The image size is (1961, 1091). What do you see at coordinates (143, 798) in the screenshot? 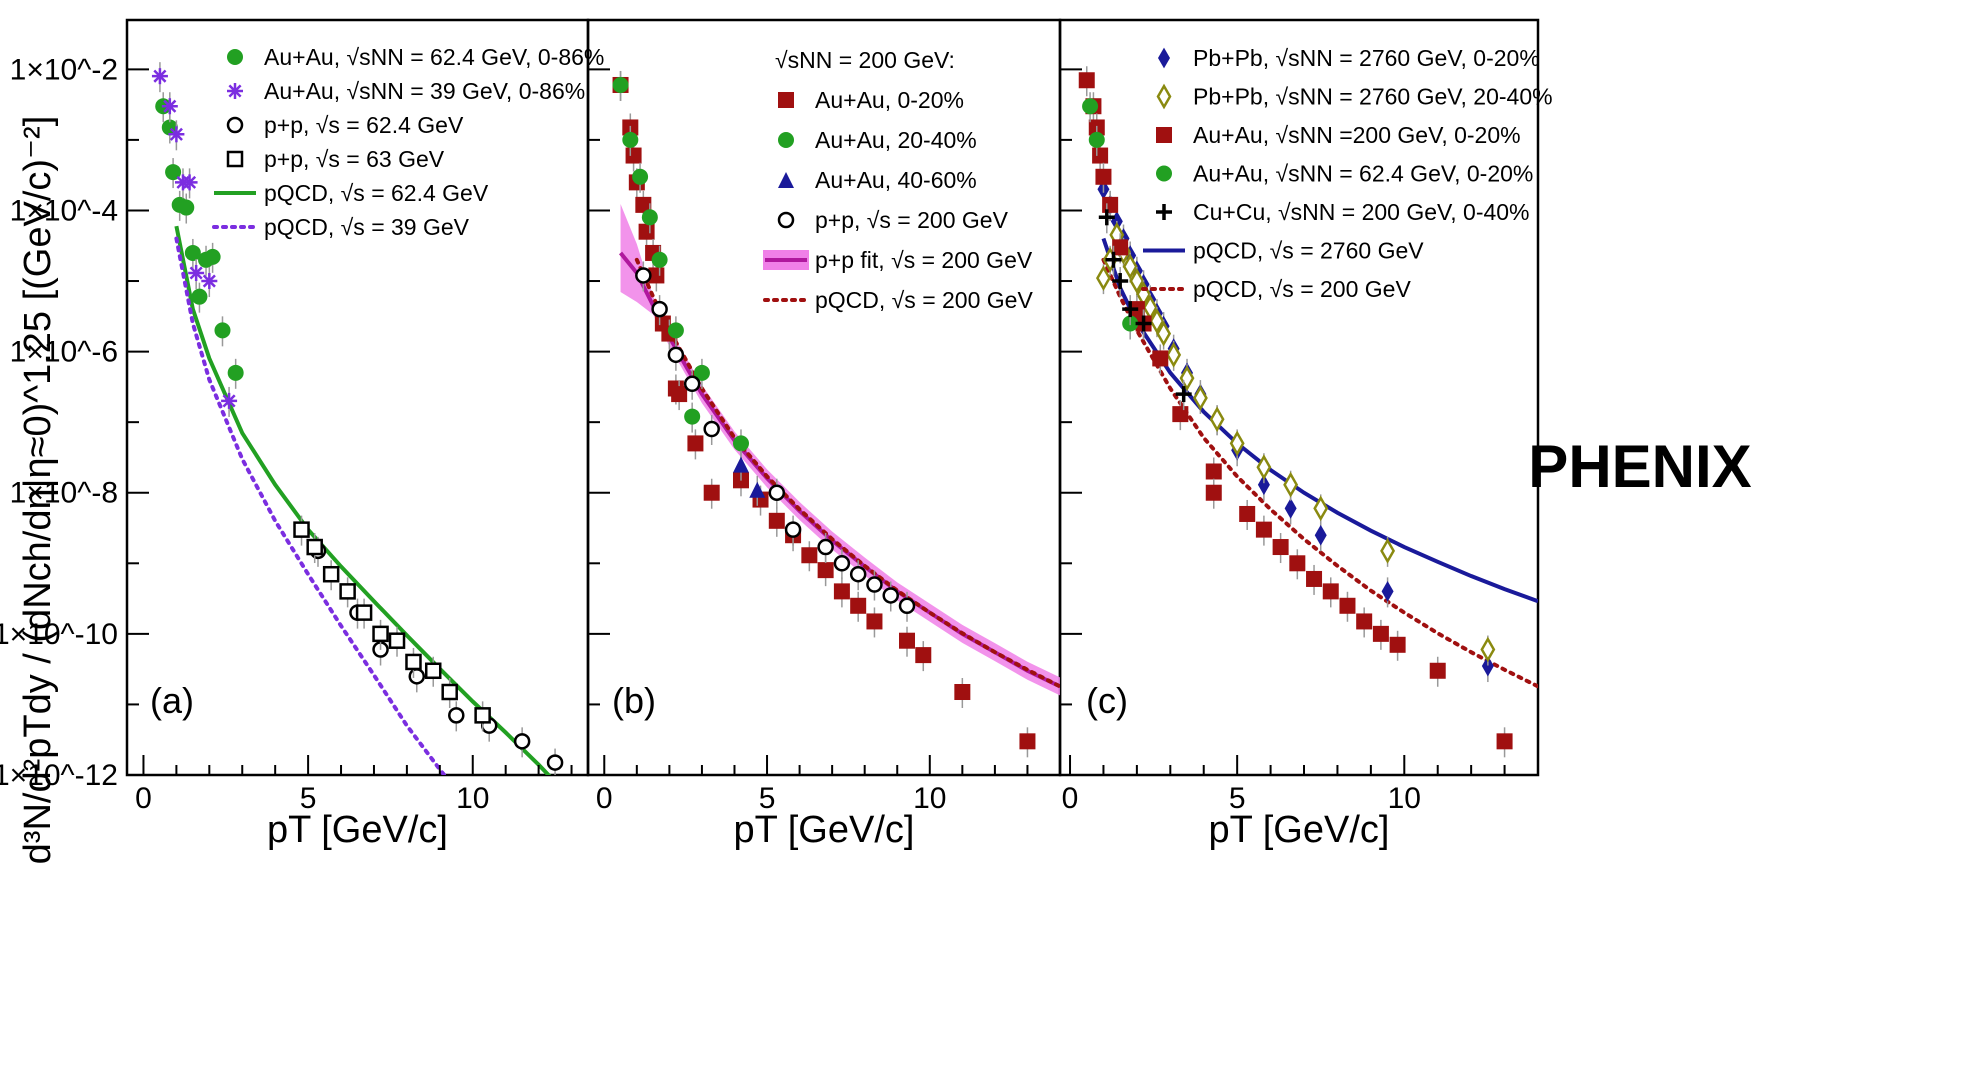
I see `x-tick-label: 0` at bounding box center [143, 798].